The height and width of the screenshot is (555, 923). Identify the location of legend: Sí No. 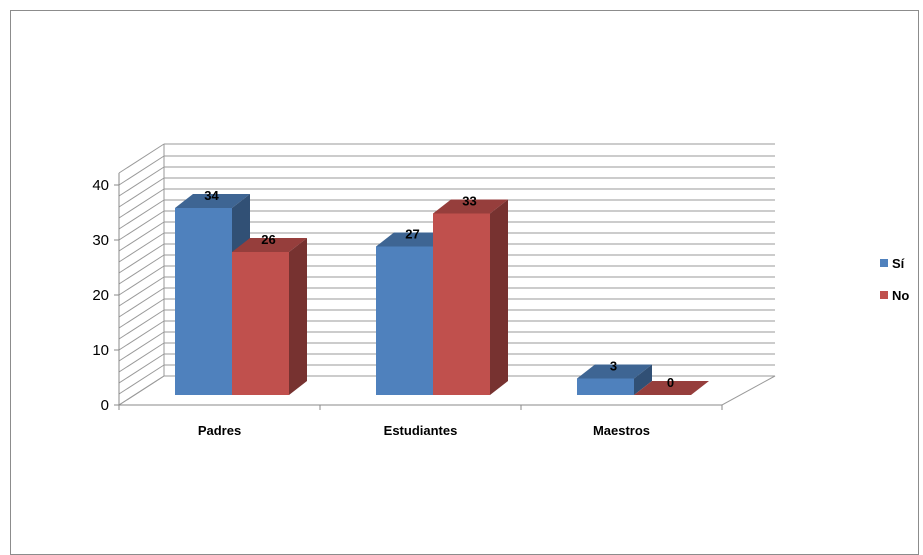
(894, 286).